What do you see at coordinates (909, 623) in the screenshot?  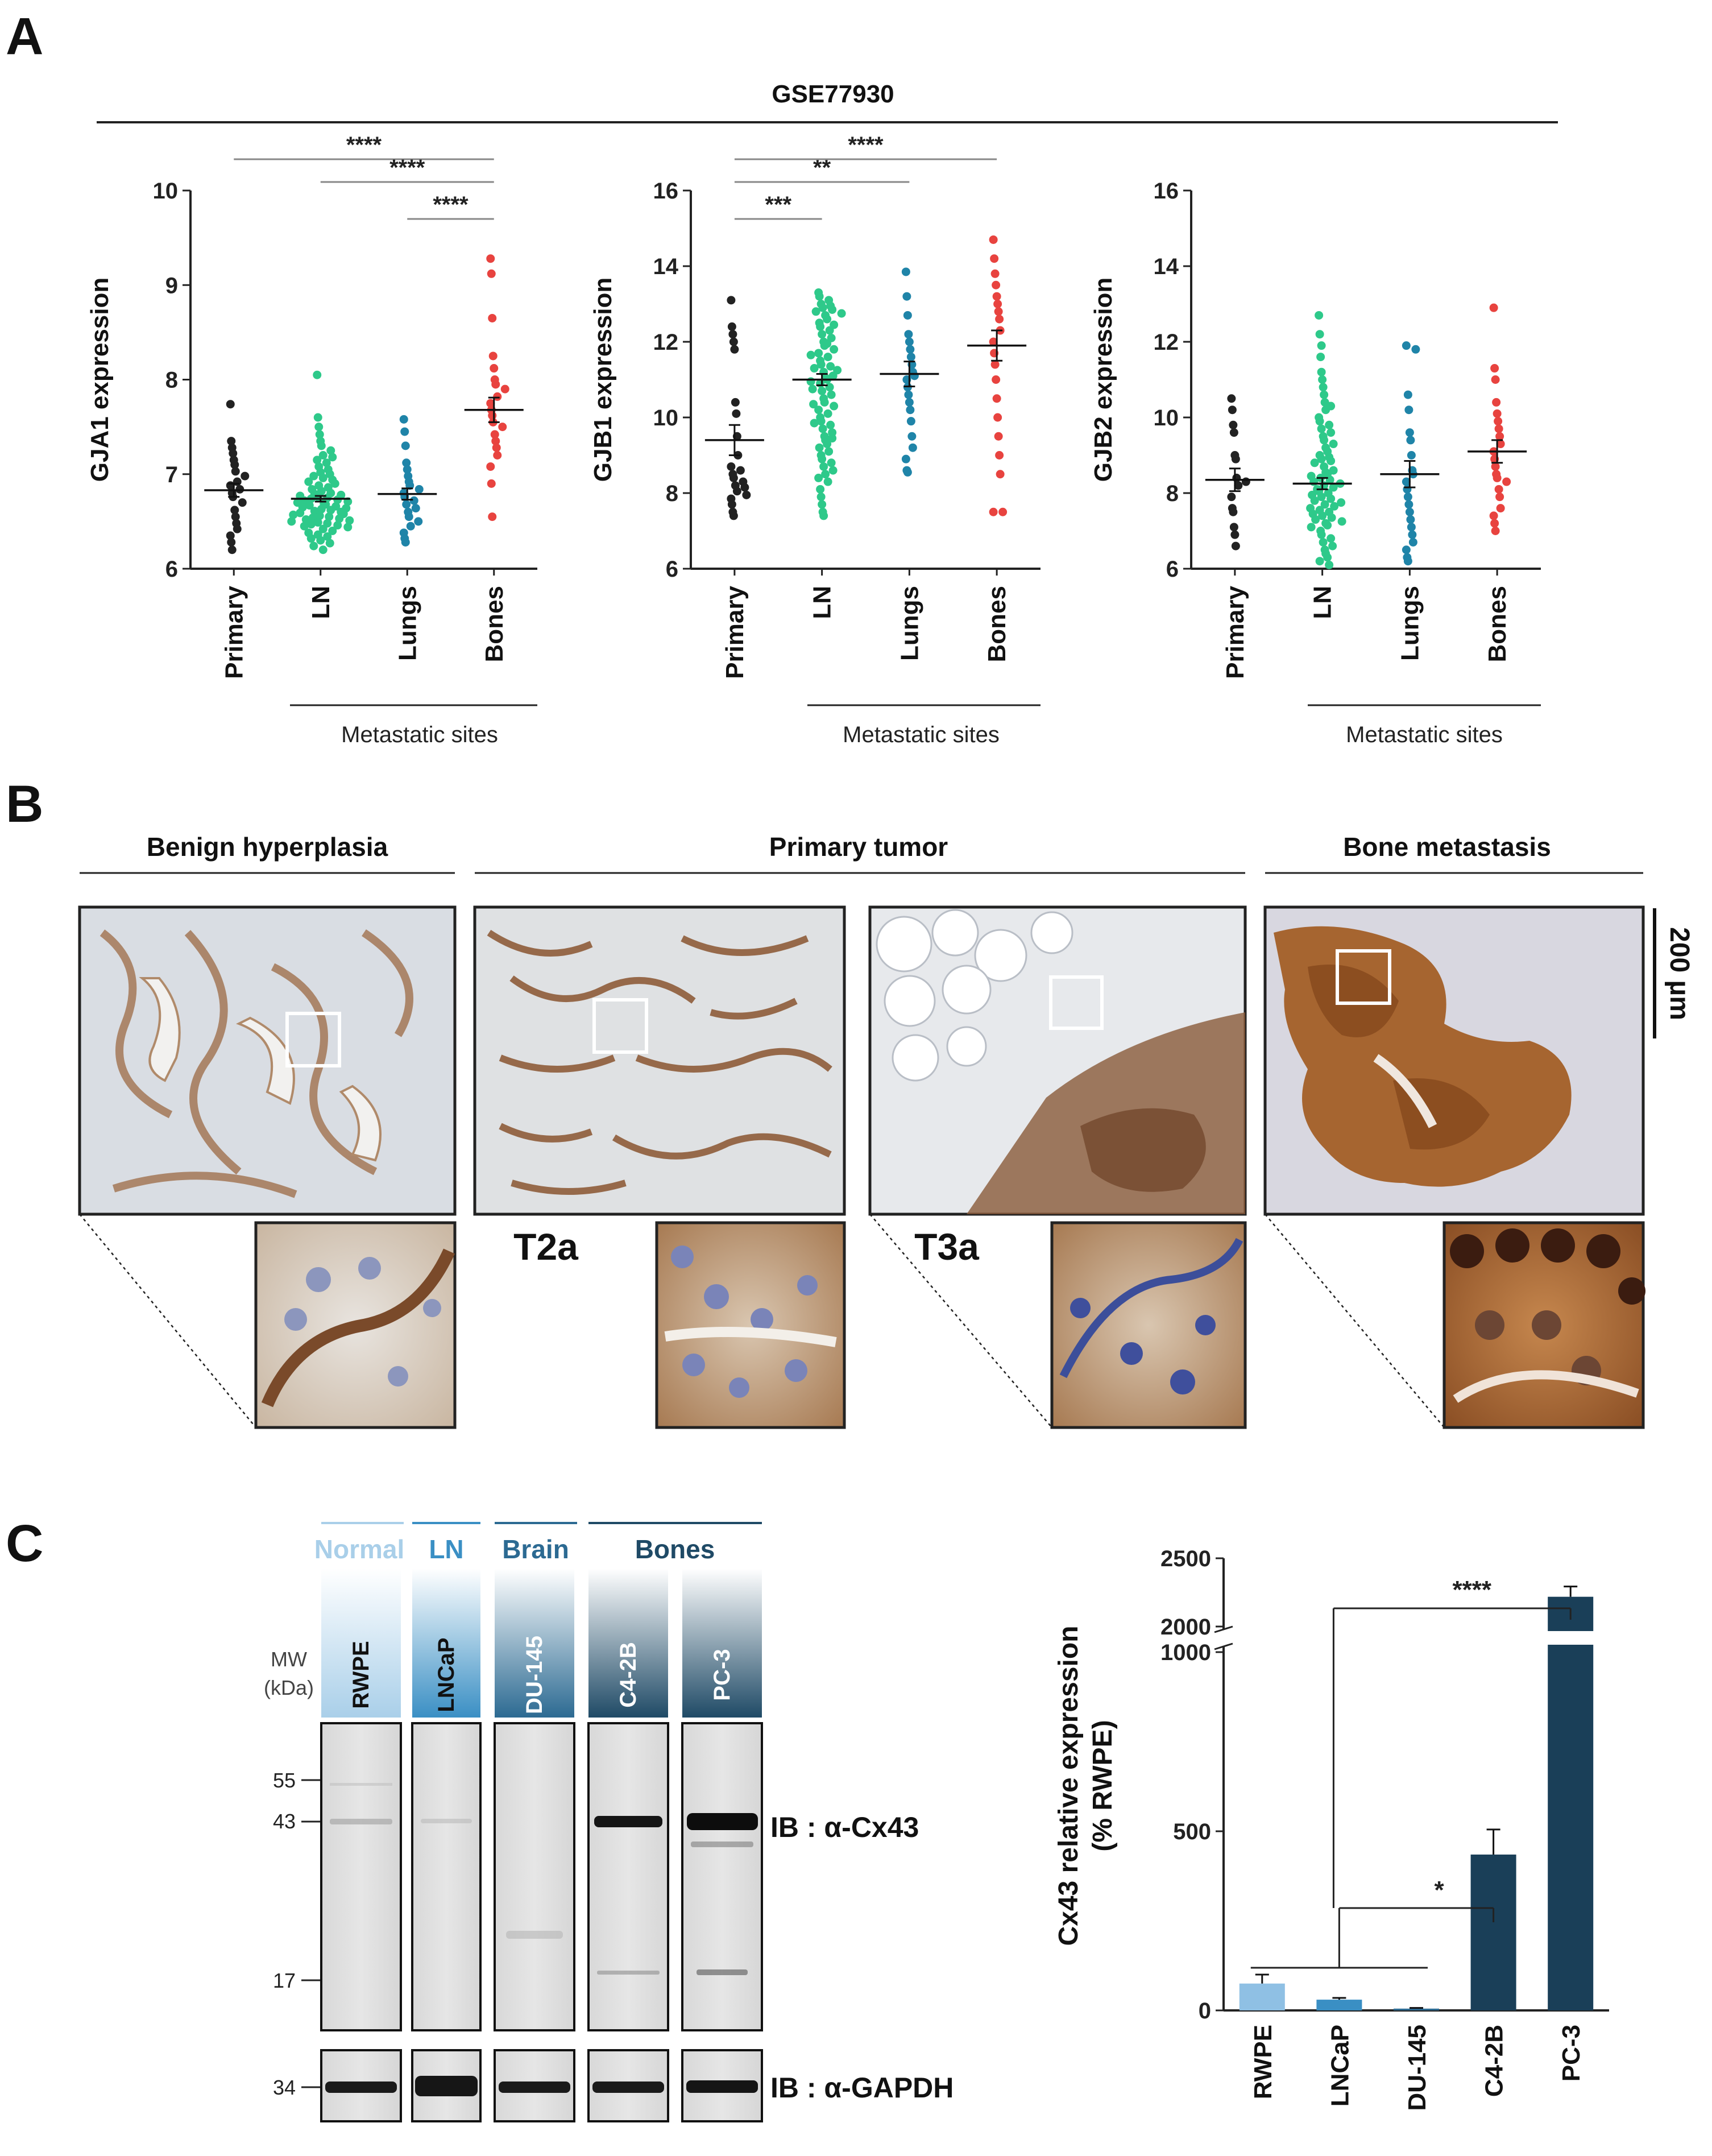 I see `gjb1-x-tick-label-lungs: Lungs` at bounding box center [909, 623].